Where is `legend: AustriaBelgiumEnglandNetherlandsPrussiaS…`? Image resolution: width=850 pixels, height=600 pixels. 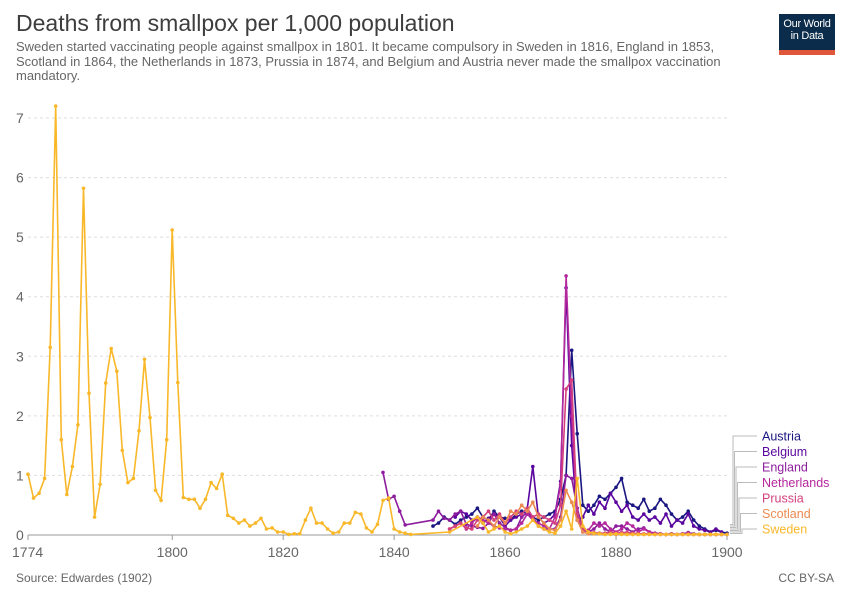
legend: AustriaBelgiumEnglandNetherlandsPrussiaS… is located at coordinates (779, 483).